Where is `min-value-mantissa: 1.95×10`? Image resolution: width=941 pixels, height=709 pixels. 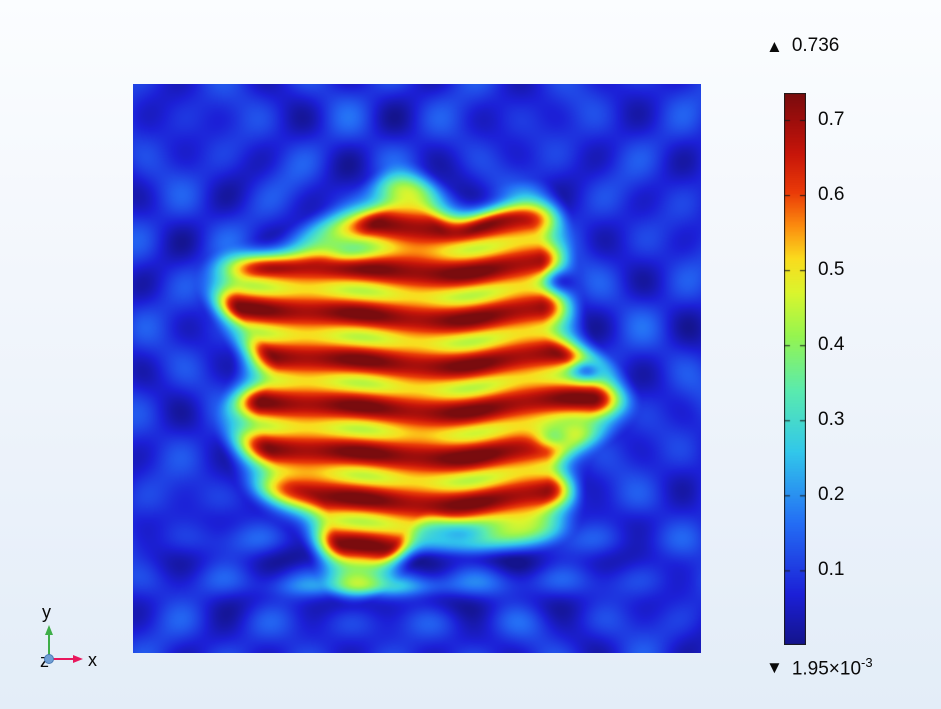
min-value-mantissa: 1.95×10 is located at coordinates (826, 669).